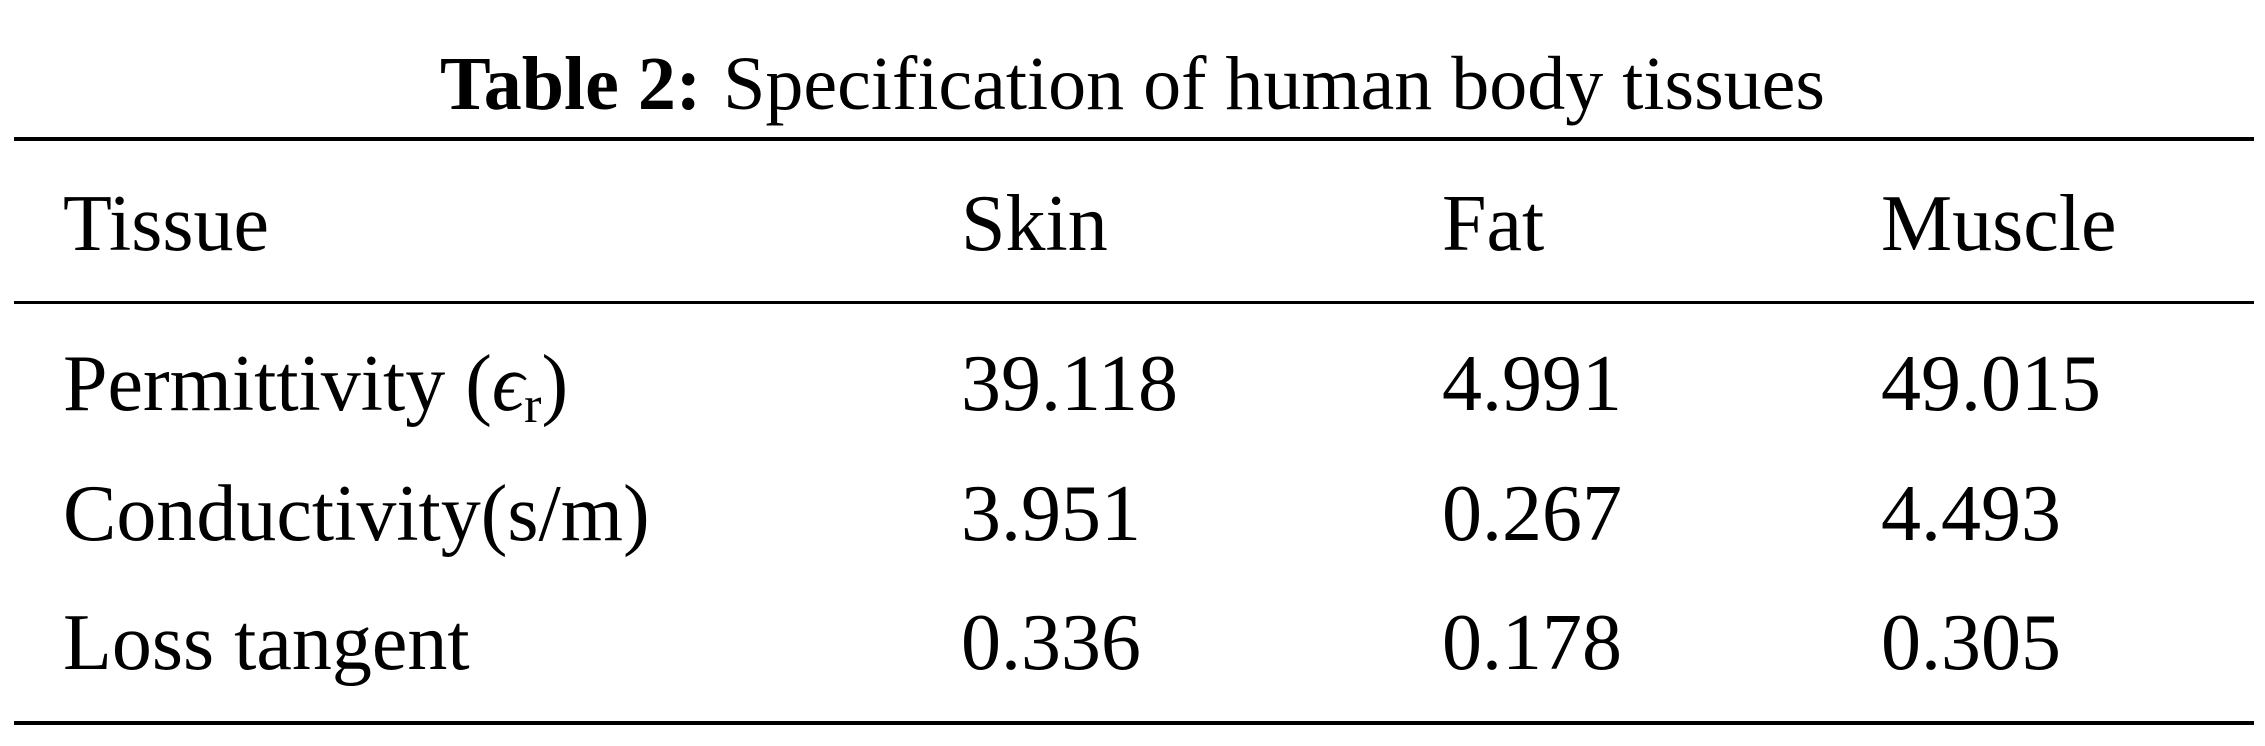  What do you see at coordinates (1971, 514) in the screenshot?
I see `cell: 4.493` at bounding box center [1971, 514].